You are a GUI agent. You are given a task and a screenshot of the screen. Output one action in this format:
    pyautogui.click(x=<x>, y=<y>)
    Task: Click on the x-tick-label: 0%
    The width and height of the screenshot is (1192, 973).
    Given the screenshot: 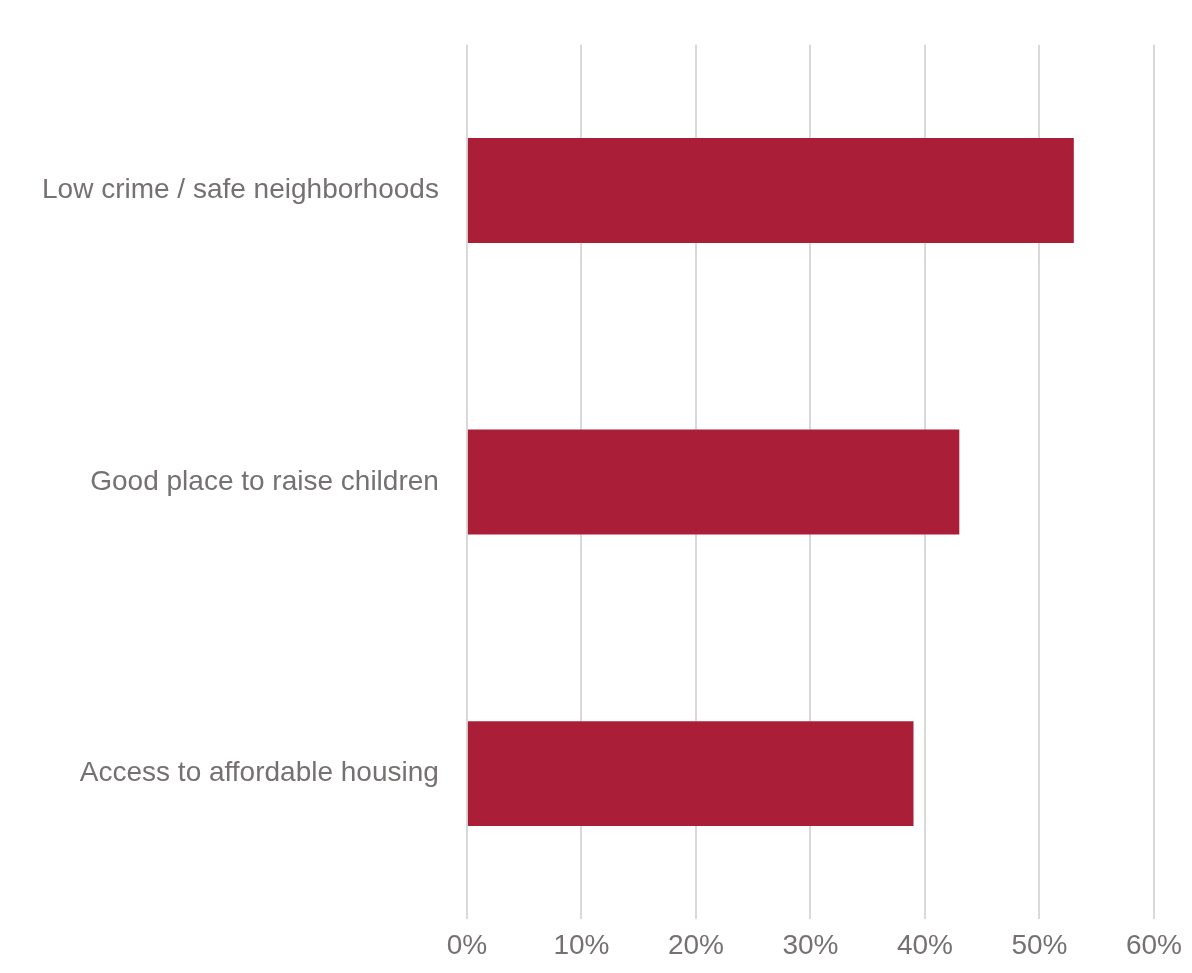 What is the action you would take?
    pyautogui.click(x=467, y=944)
    